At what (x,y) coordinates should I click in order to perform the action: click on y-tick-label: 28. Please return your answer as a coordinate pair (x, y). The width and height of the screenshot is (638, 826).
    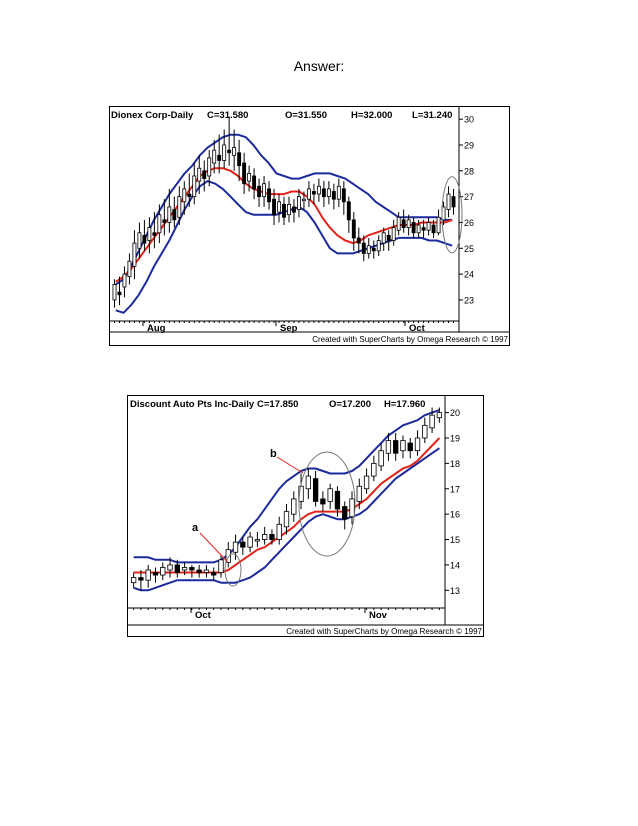
    Looking at the image, I should click on (469, 171).